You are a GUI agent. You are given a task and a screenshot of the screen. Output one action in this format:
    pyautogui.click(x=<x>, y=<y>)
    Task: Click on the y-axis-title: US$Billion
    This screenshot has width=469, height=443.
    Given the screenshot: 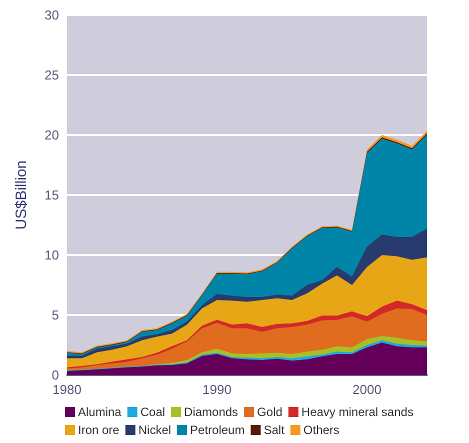 What is the action you would take?
    pyautogui.click(x=21, y=195)
    